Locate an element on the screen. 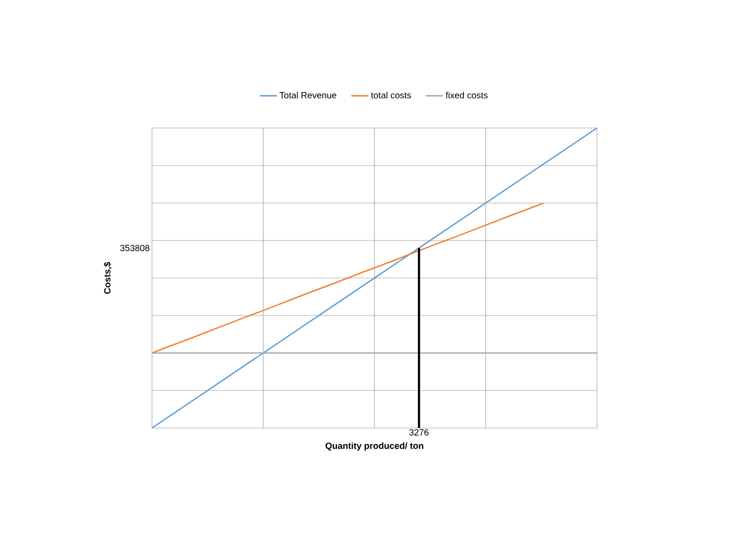 This screenshot has width=742, height=533. legend-label: Total Revenue is located at coordinates (308, 95).